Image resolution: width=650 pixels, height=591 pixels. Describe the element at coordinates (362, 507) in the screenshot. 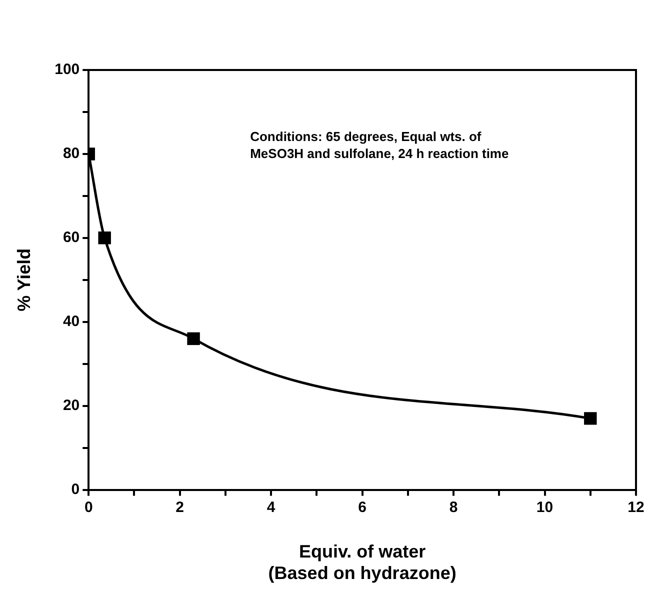

I see `x-tick-label: 6` at that location.